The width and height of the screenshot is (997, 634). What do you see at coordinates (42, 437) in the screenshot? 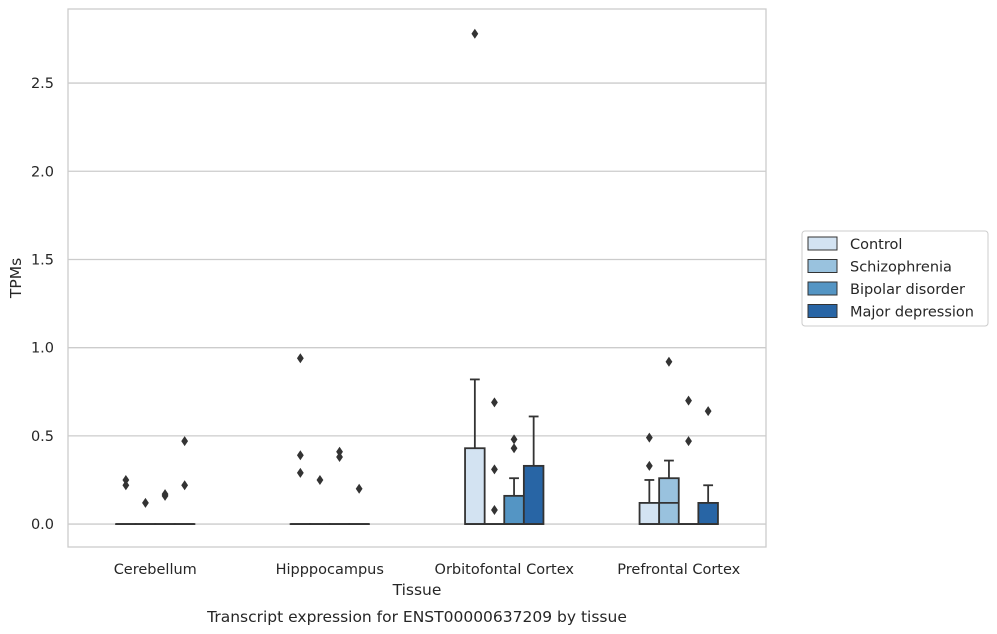
I see `y-tick-label: 0.5` at bounding box center [42, 437].